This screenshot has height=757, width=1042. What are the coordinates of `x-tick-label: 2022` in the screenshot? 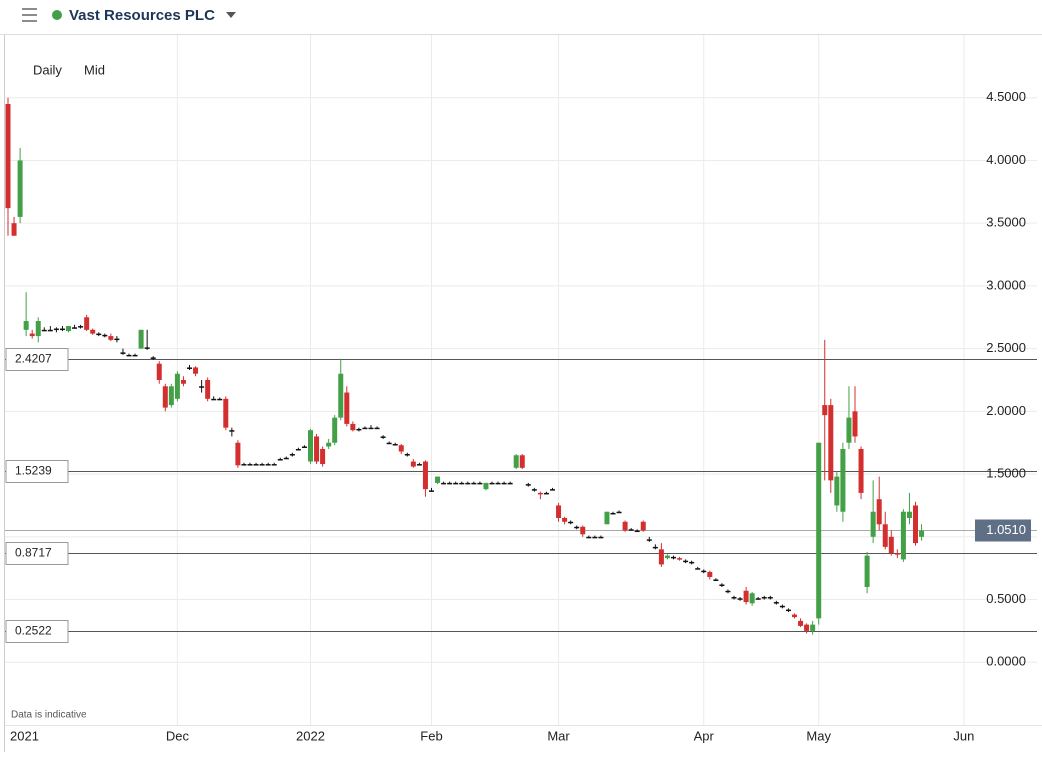 It's located at (310, 735).